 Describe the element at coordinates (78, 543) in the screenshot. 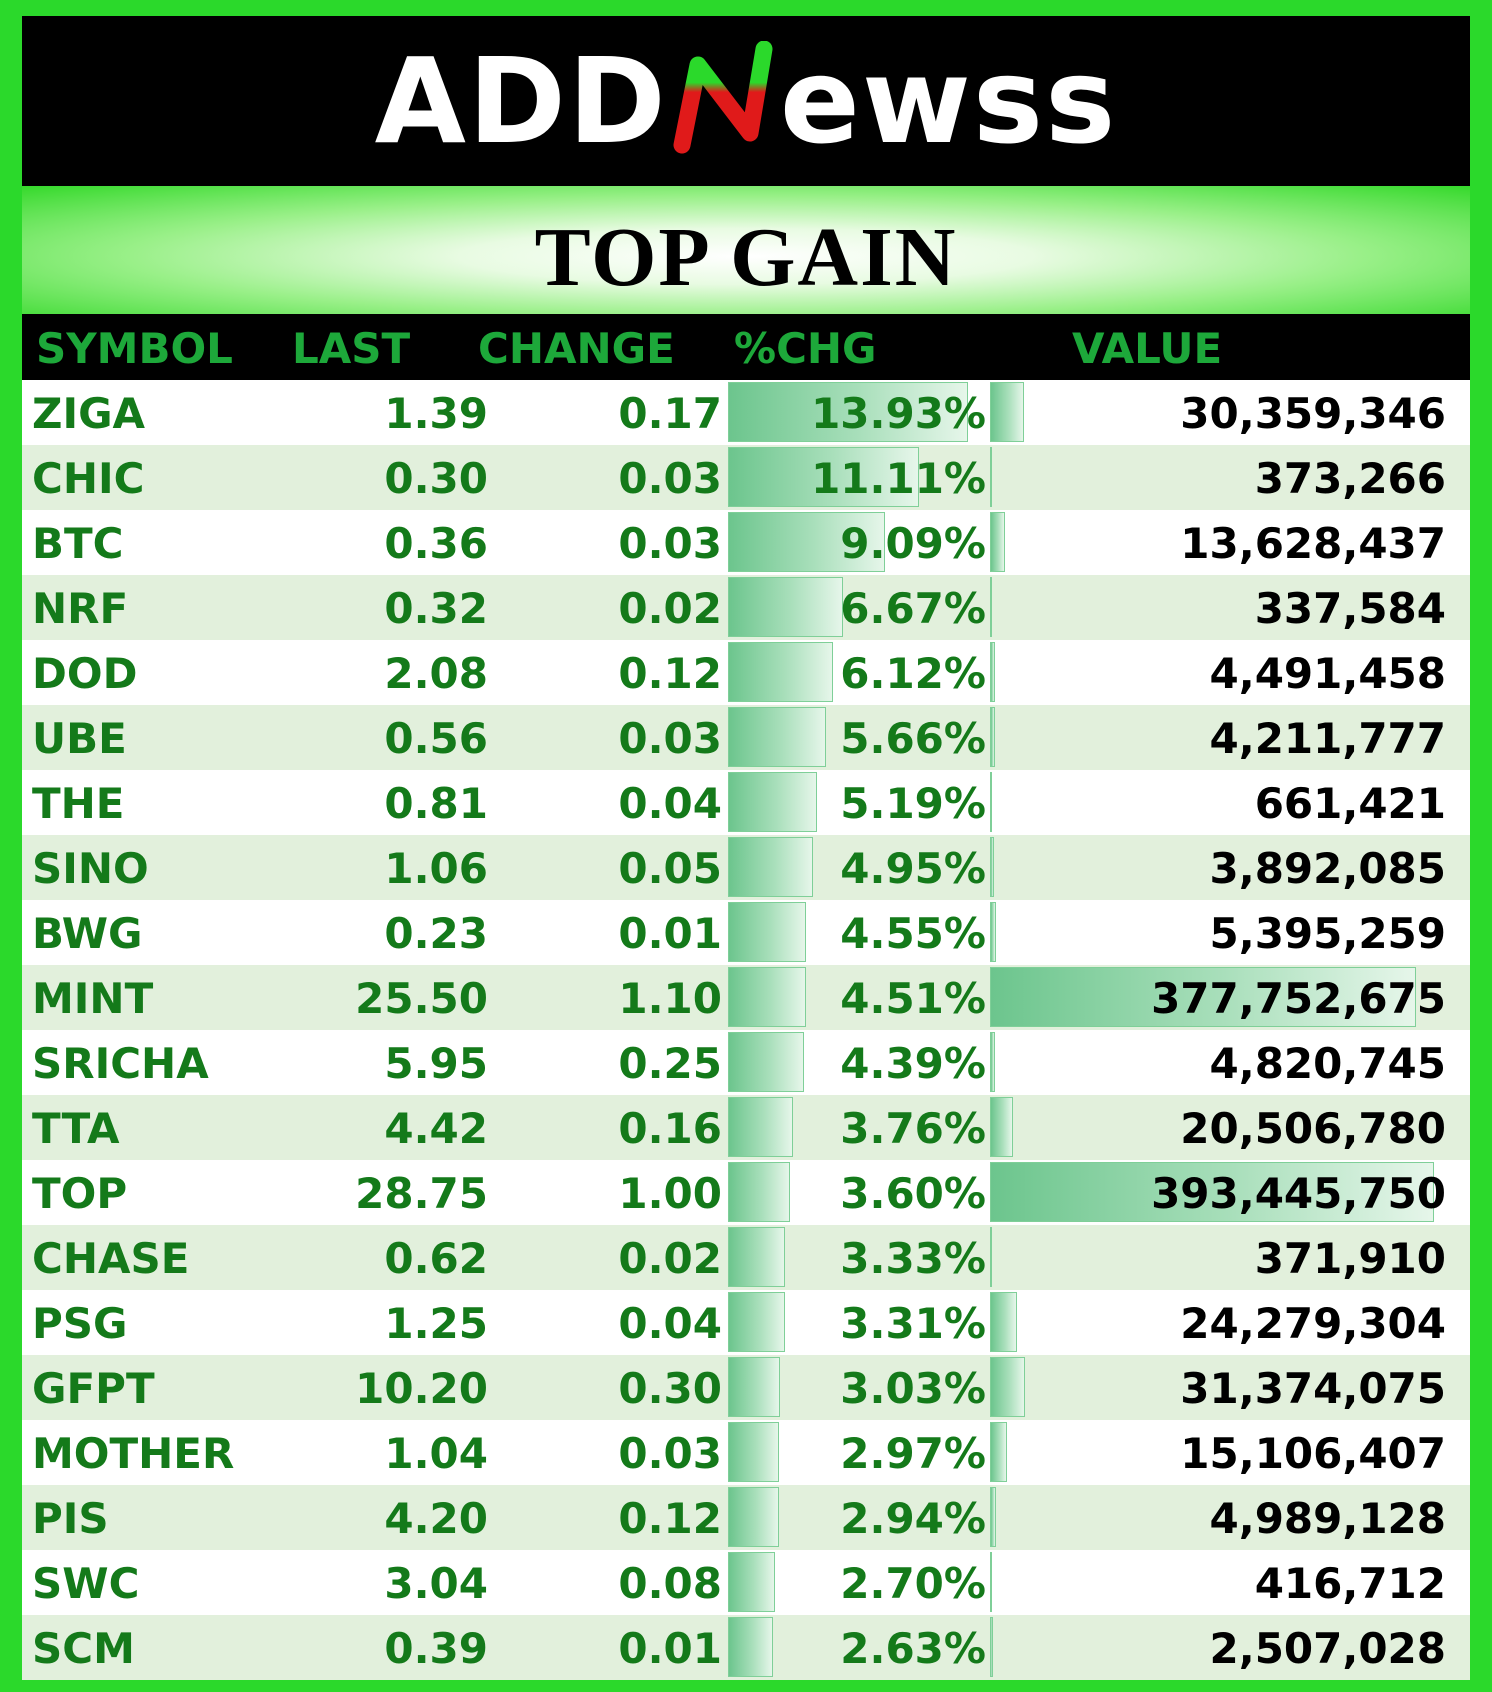

I see `symbol-cell: BTC` at that location.